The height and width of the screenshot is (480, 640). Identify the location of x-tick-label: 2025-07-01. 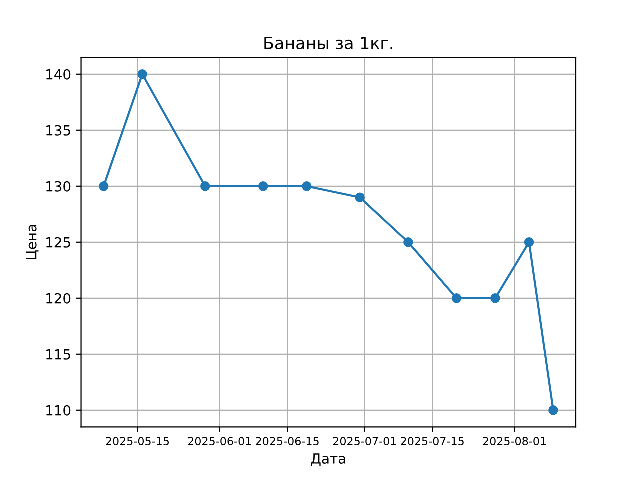
(364, 441).